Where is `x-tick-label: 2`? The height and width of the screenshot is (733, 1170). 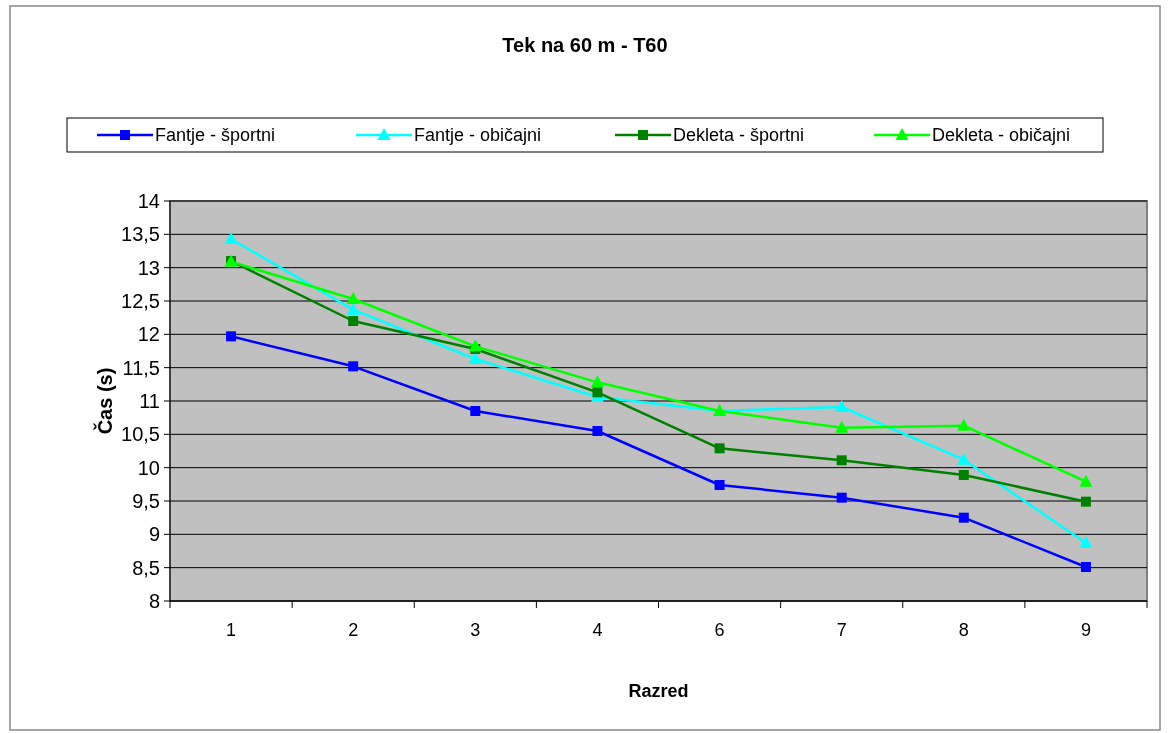
x-tick-label: 2 is located at coordinates (353, 630).